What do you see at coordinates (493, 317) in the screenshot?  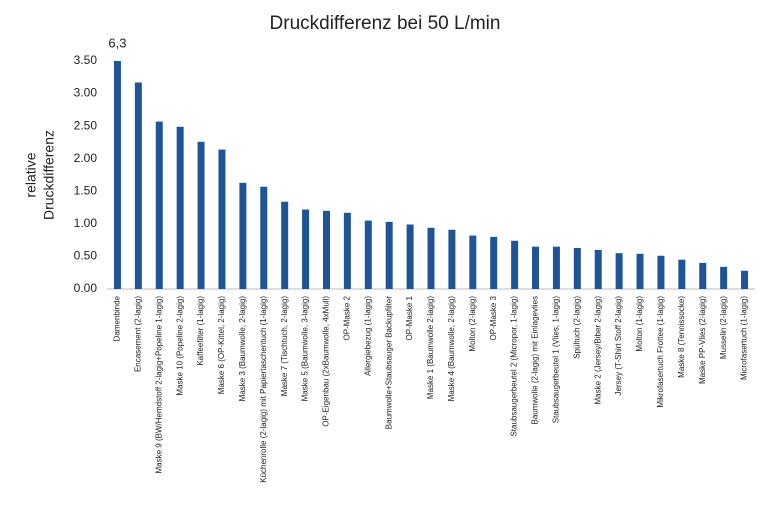 I see `x-tick-label: OP-Maske 3` at bounding box center [493, 317].